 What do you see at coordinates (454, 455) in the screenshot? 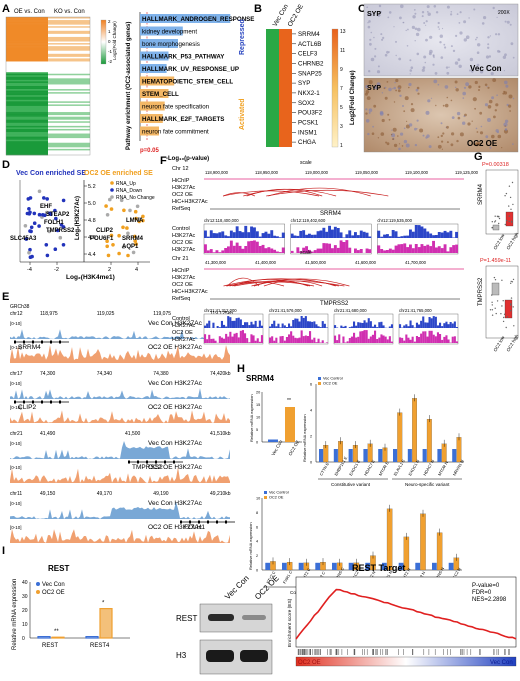
I see `h2-bar-vec` at bounding box center [454, 455].